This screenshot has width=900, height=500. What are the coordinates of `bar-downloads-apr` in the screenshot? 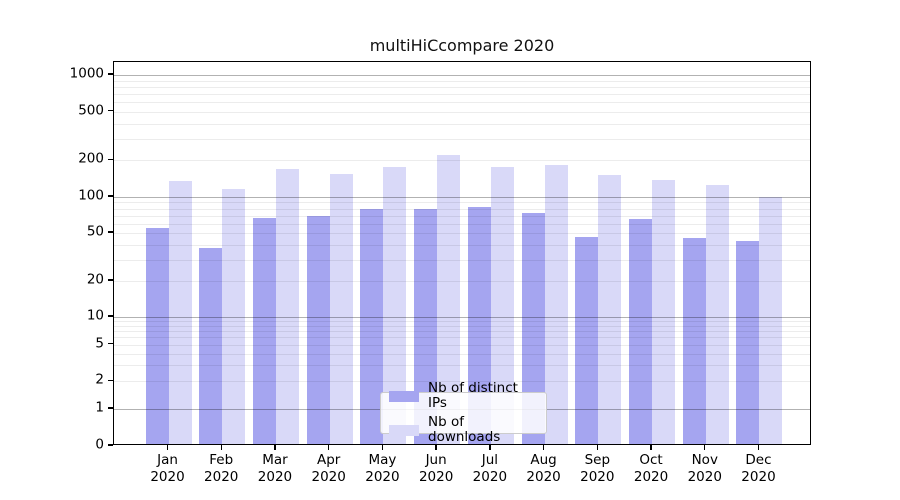 It's located at (341, 308).